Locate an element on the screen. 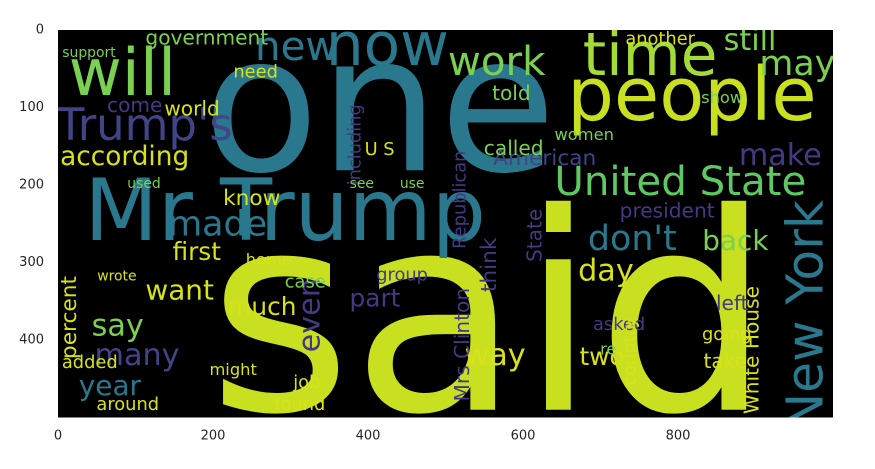 The image size is (875, 469). word: Trump's is located at coordinates (144, 124).